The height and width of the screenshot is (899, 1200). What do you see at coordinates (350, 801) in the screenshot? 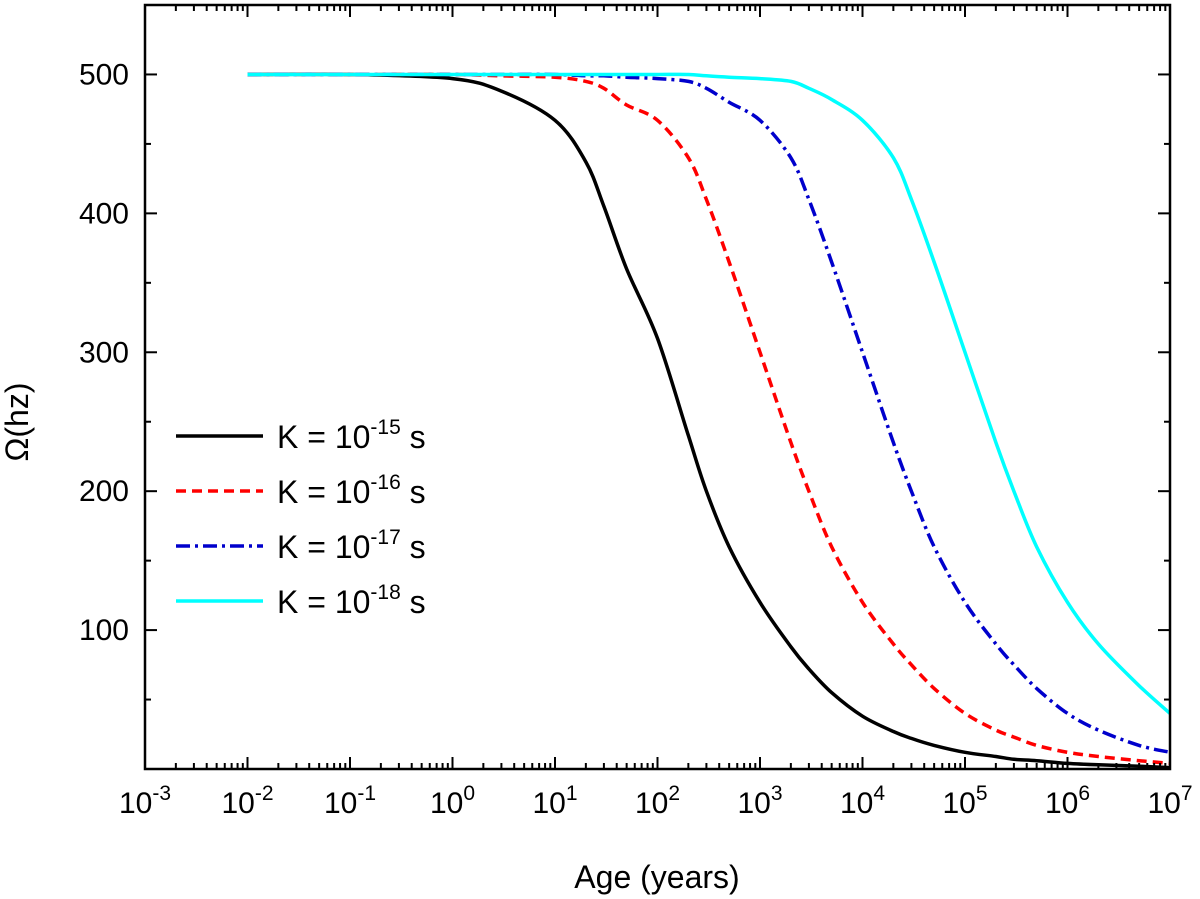
I see `x-tick-label: 10⁻¹` at bounding box center [350, 801].